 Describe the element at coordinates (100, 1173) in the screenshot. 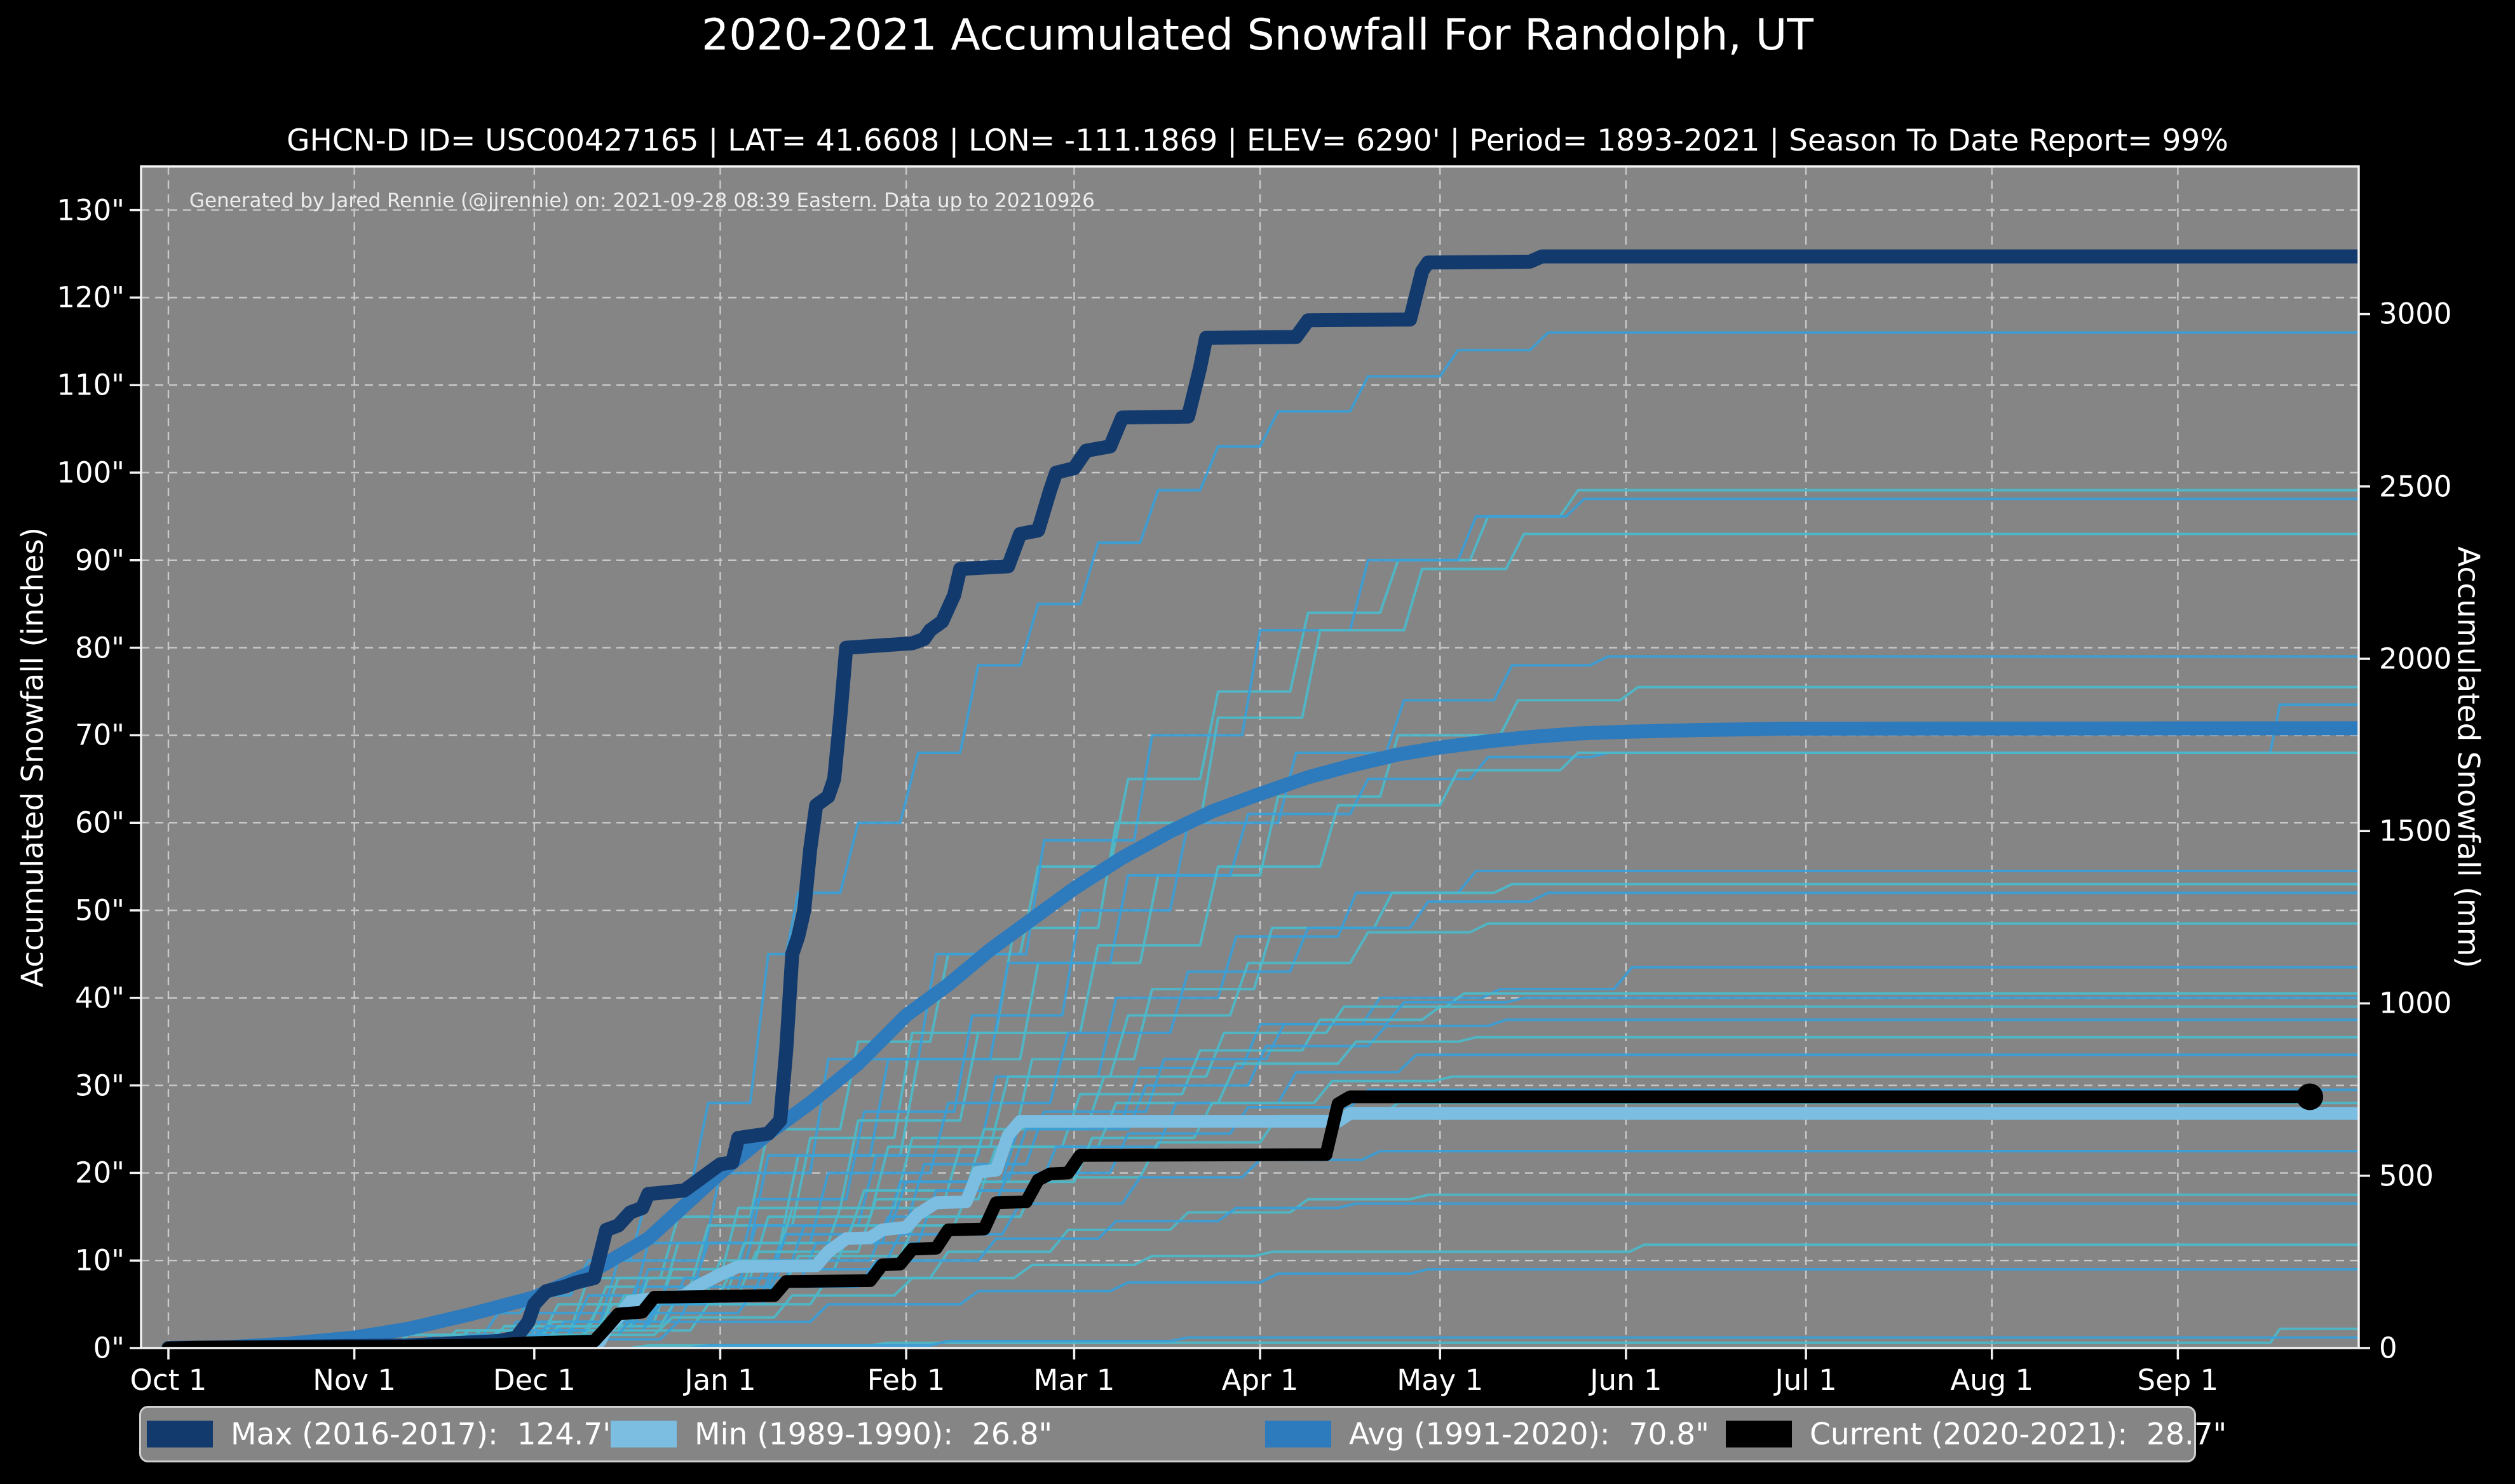

I see `y-left-tick-label: 20"` at that location.